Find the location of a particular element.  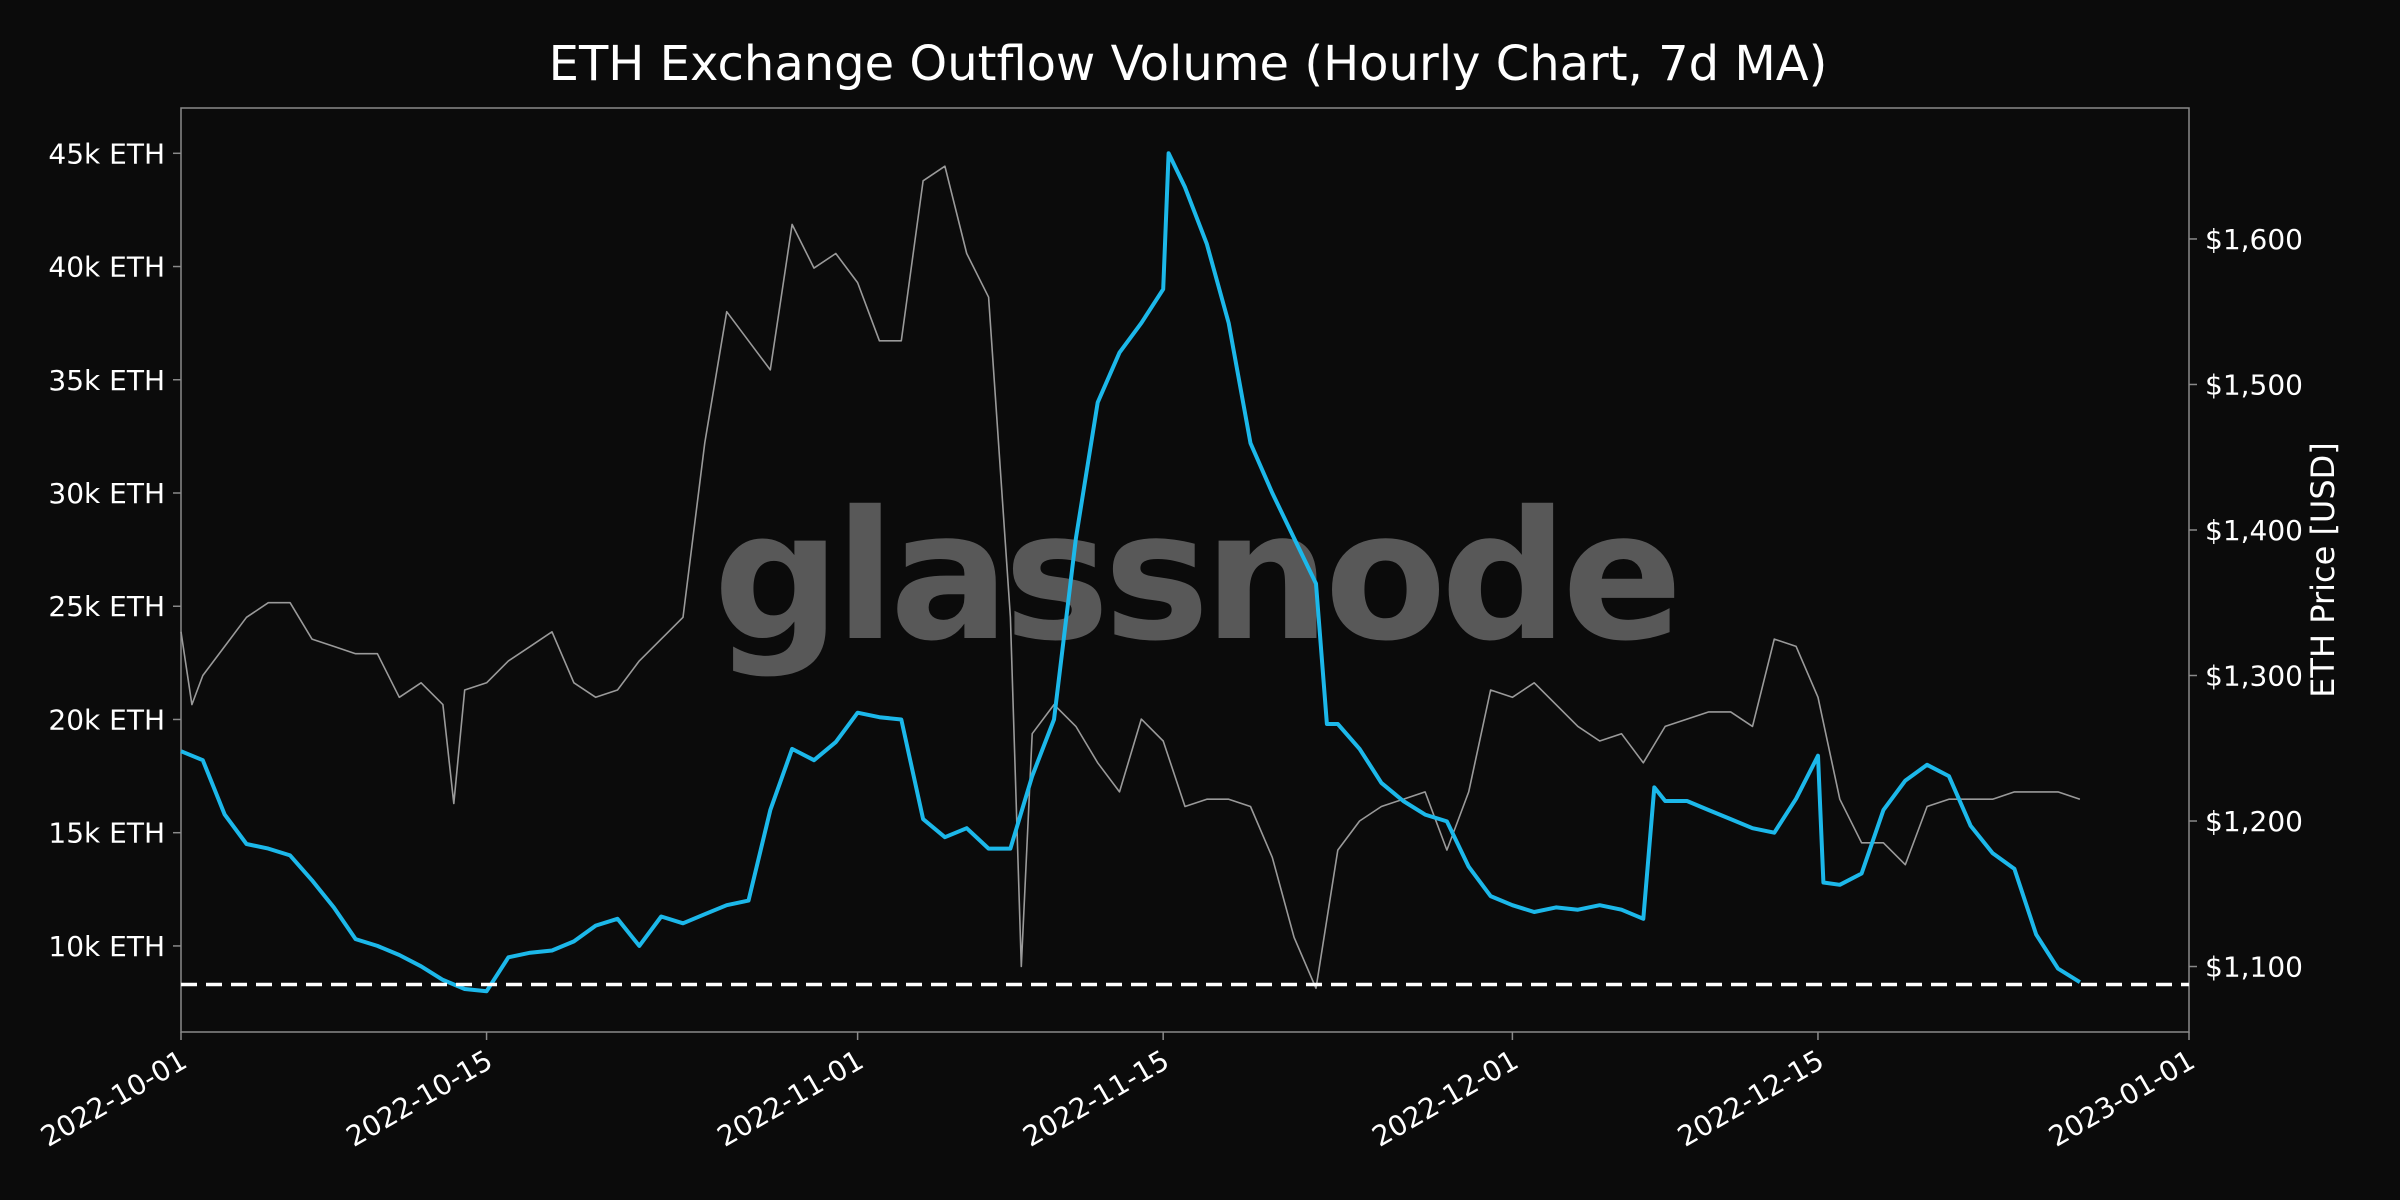

x-tick-label: 2022-10-15 is located at coordinates (419, 1098).